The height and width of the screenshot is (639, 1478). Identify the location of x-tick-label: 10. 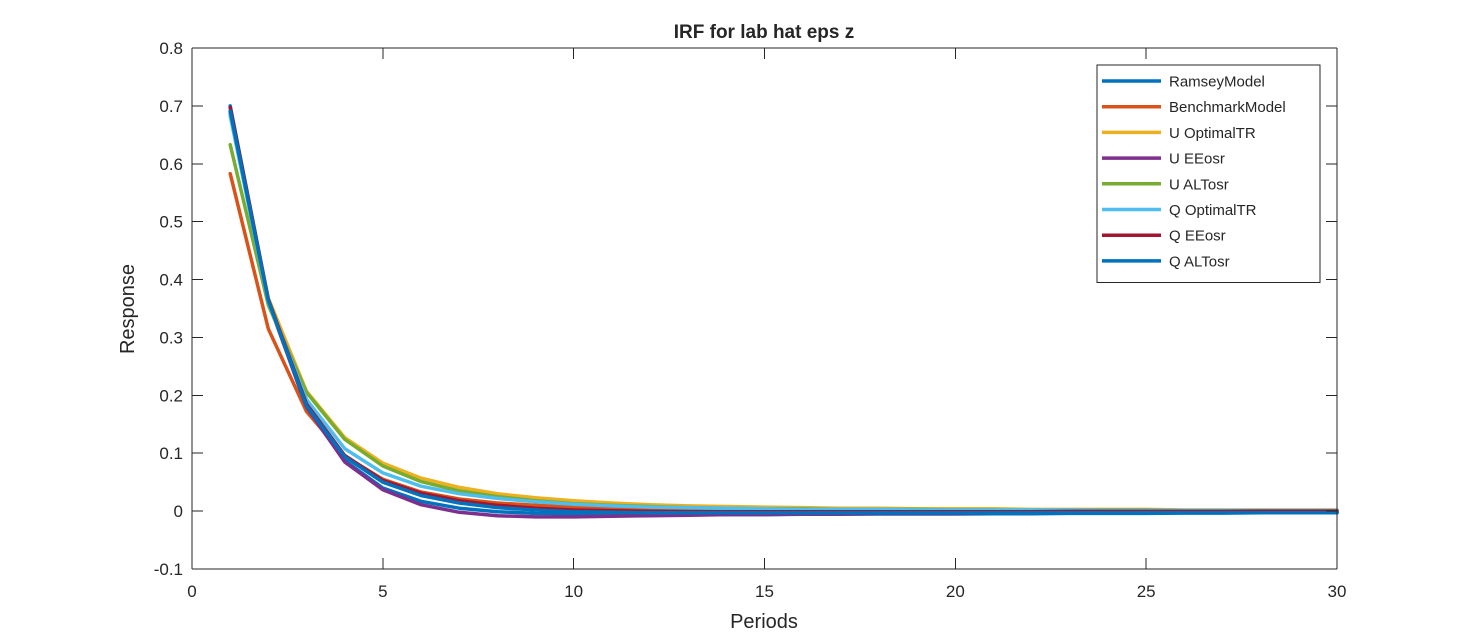
(573, 591).